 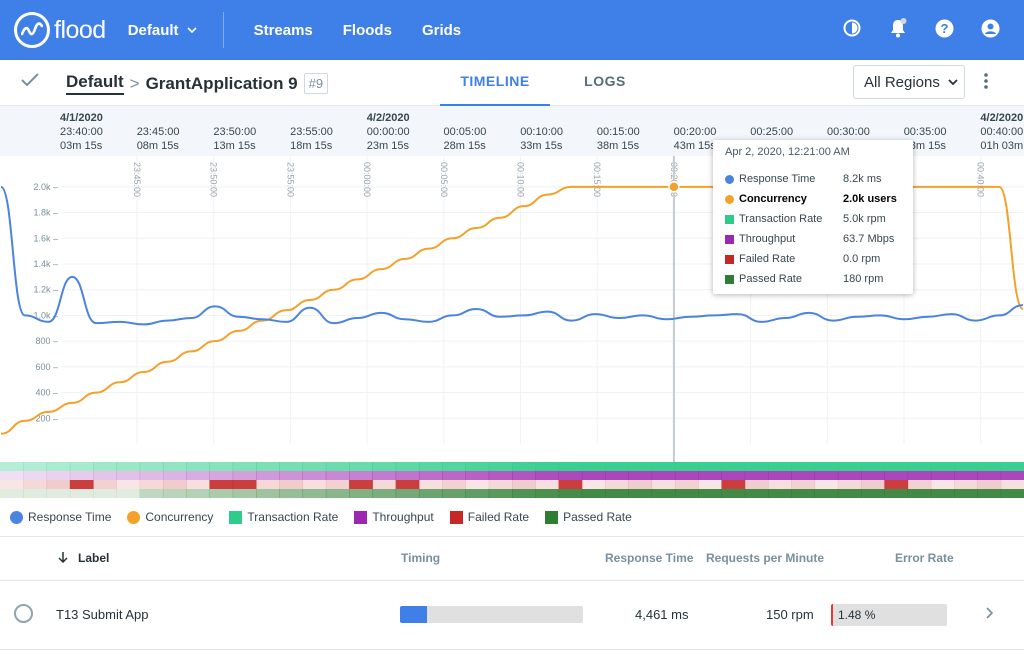 What do you see at coordinates (361, 517) in the screenshot?
I see `legend-swatch-icon` at bounding box center [361, 517].